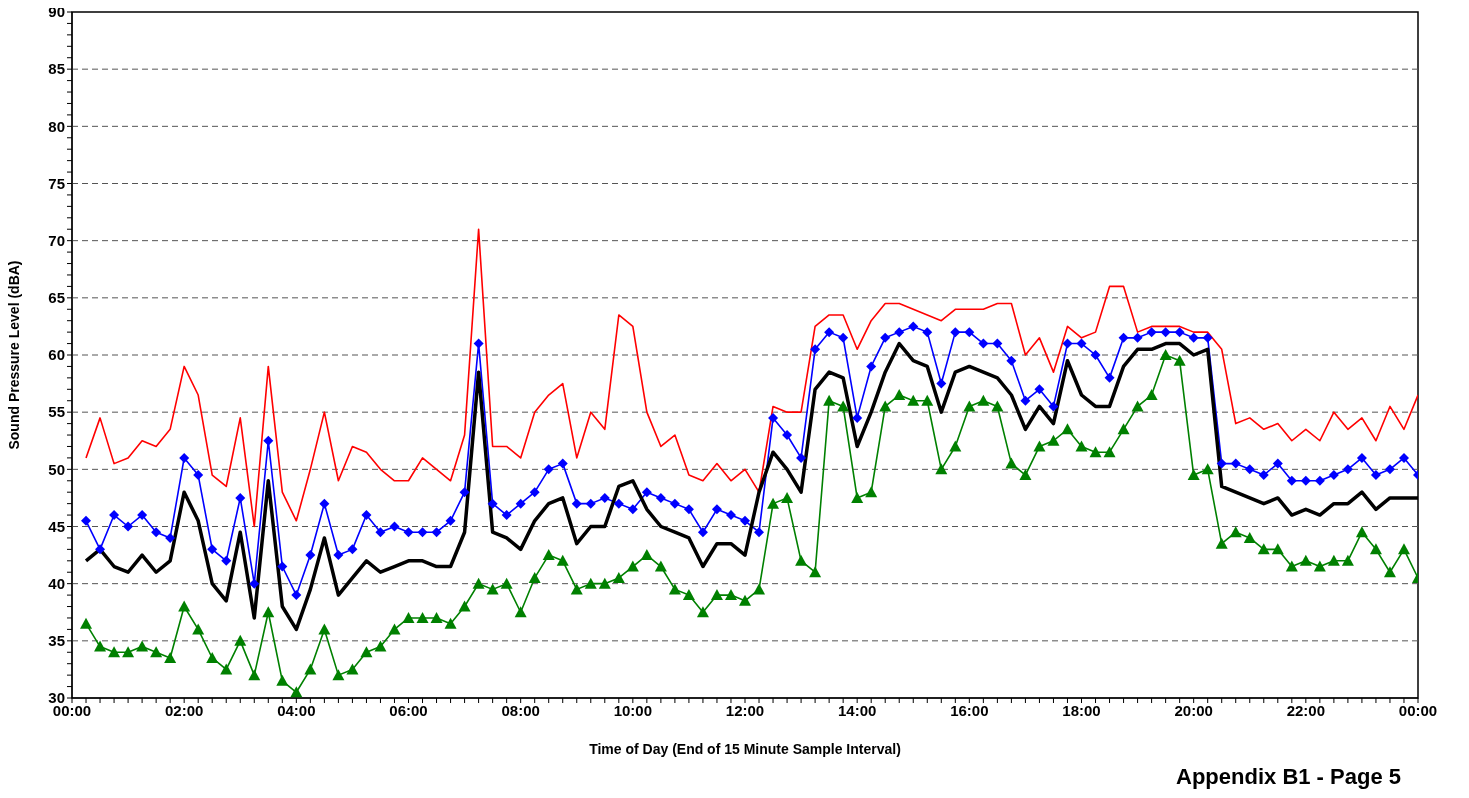 This screenshot has height=798, width=1469. What do you see at coordinates (56, 641) in the screenshot?
I see `y-tick-label: 35` at bounding box center [56, 641].